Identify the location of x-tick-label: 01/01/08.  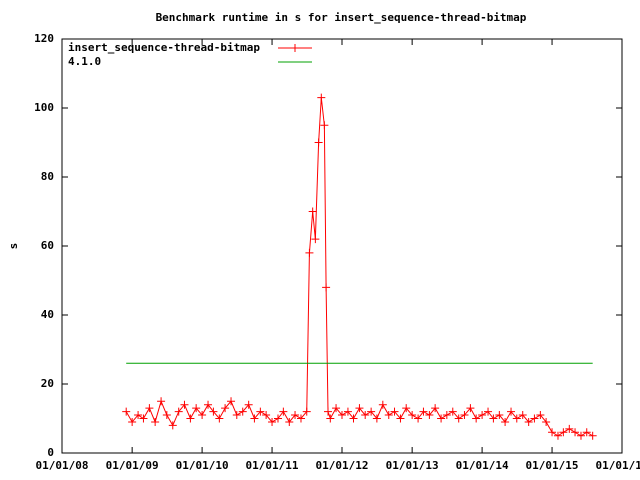
(62, 465).